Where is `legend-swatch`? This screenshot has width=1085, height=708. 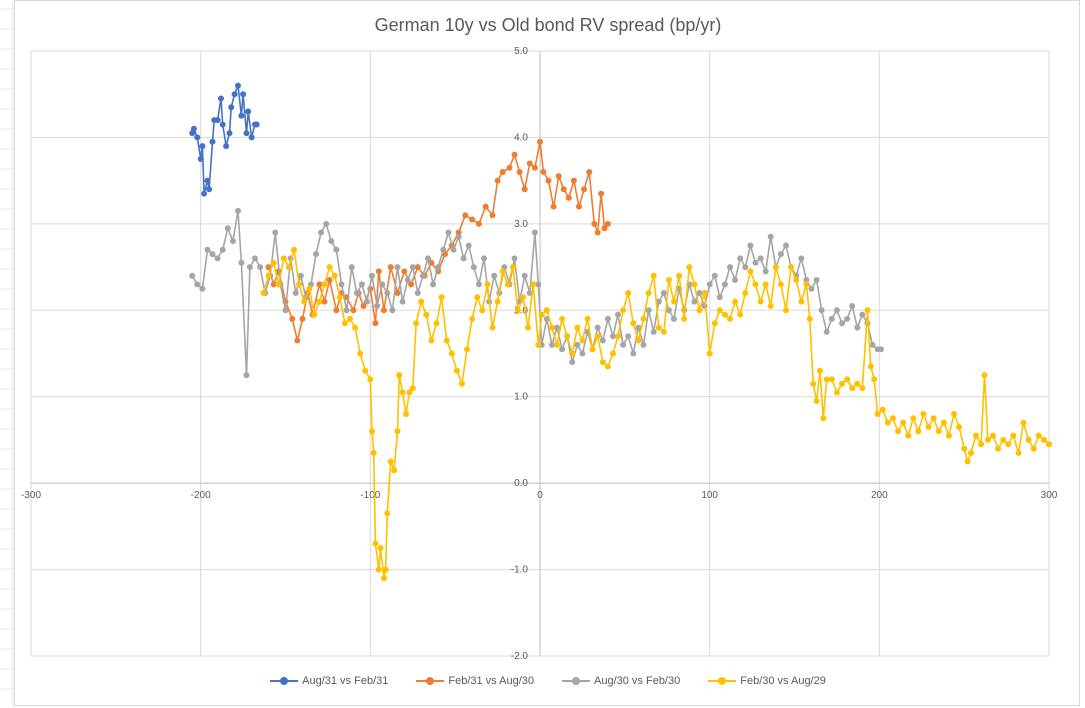 legend-swatch is located at coordinates (430, 681).